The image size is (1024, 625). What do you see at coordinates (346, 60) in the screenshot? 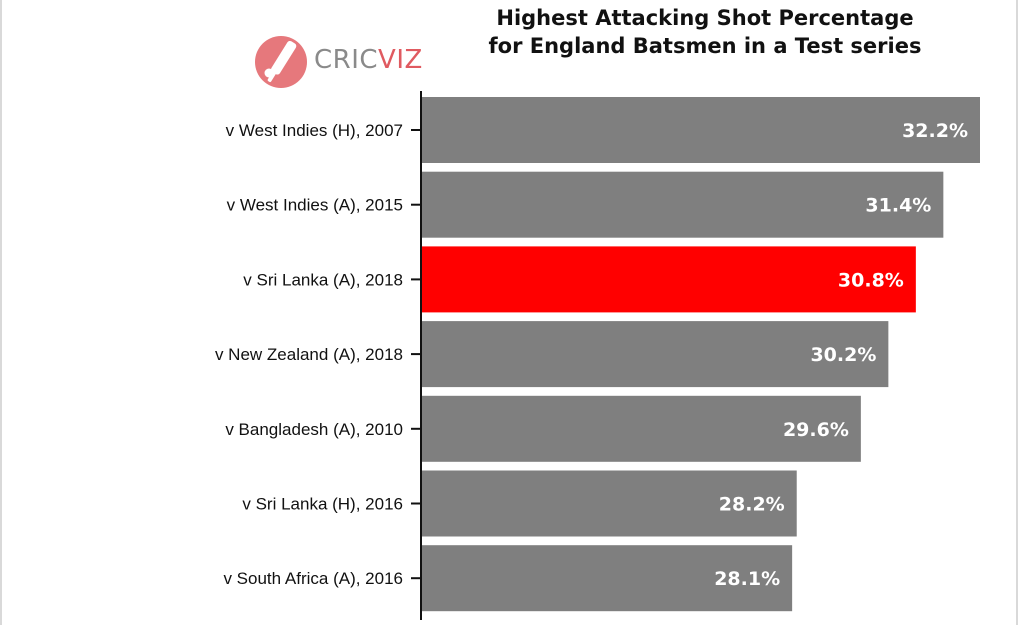
I see `logo-text-cric: CRIC` at bounding box center [346, 60].